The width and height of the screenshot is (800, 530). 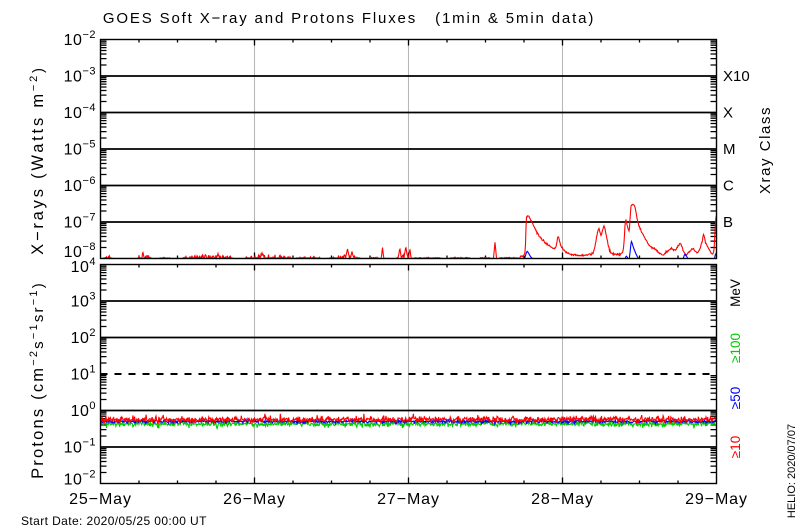 What do you see at coordinates (562, 499) in the screenshot?
I see `svg-text: 28−May` at bounding box center [562, 499].